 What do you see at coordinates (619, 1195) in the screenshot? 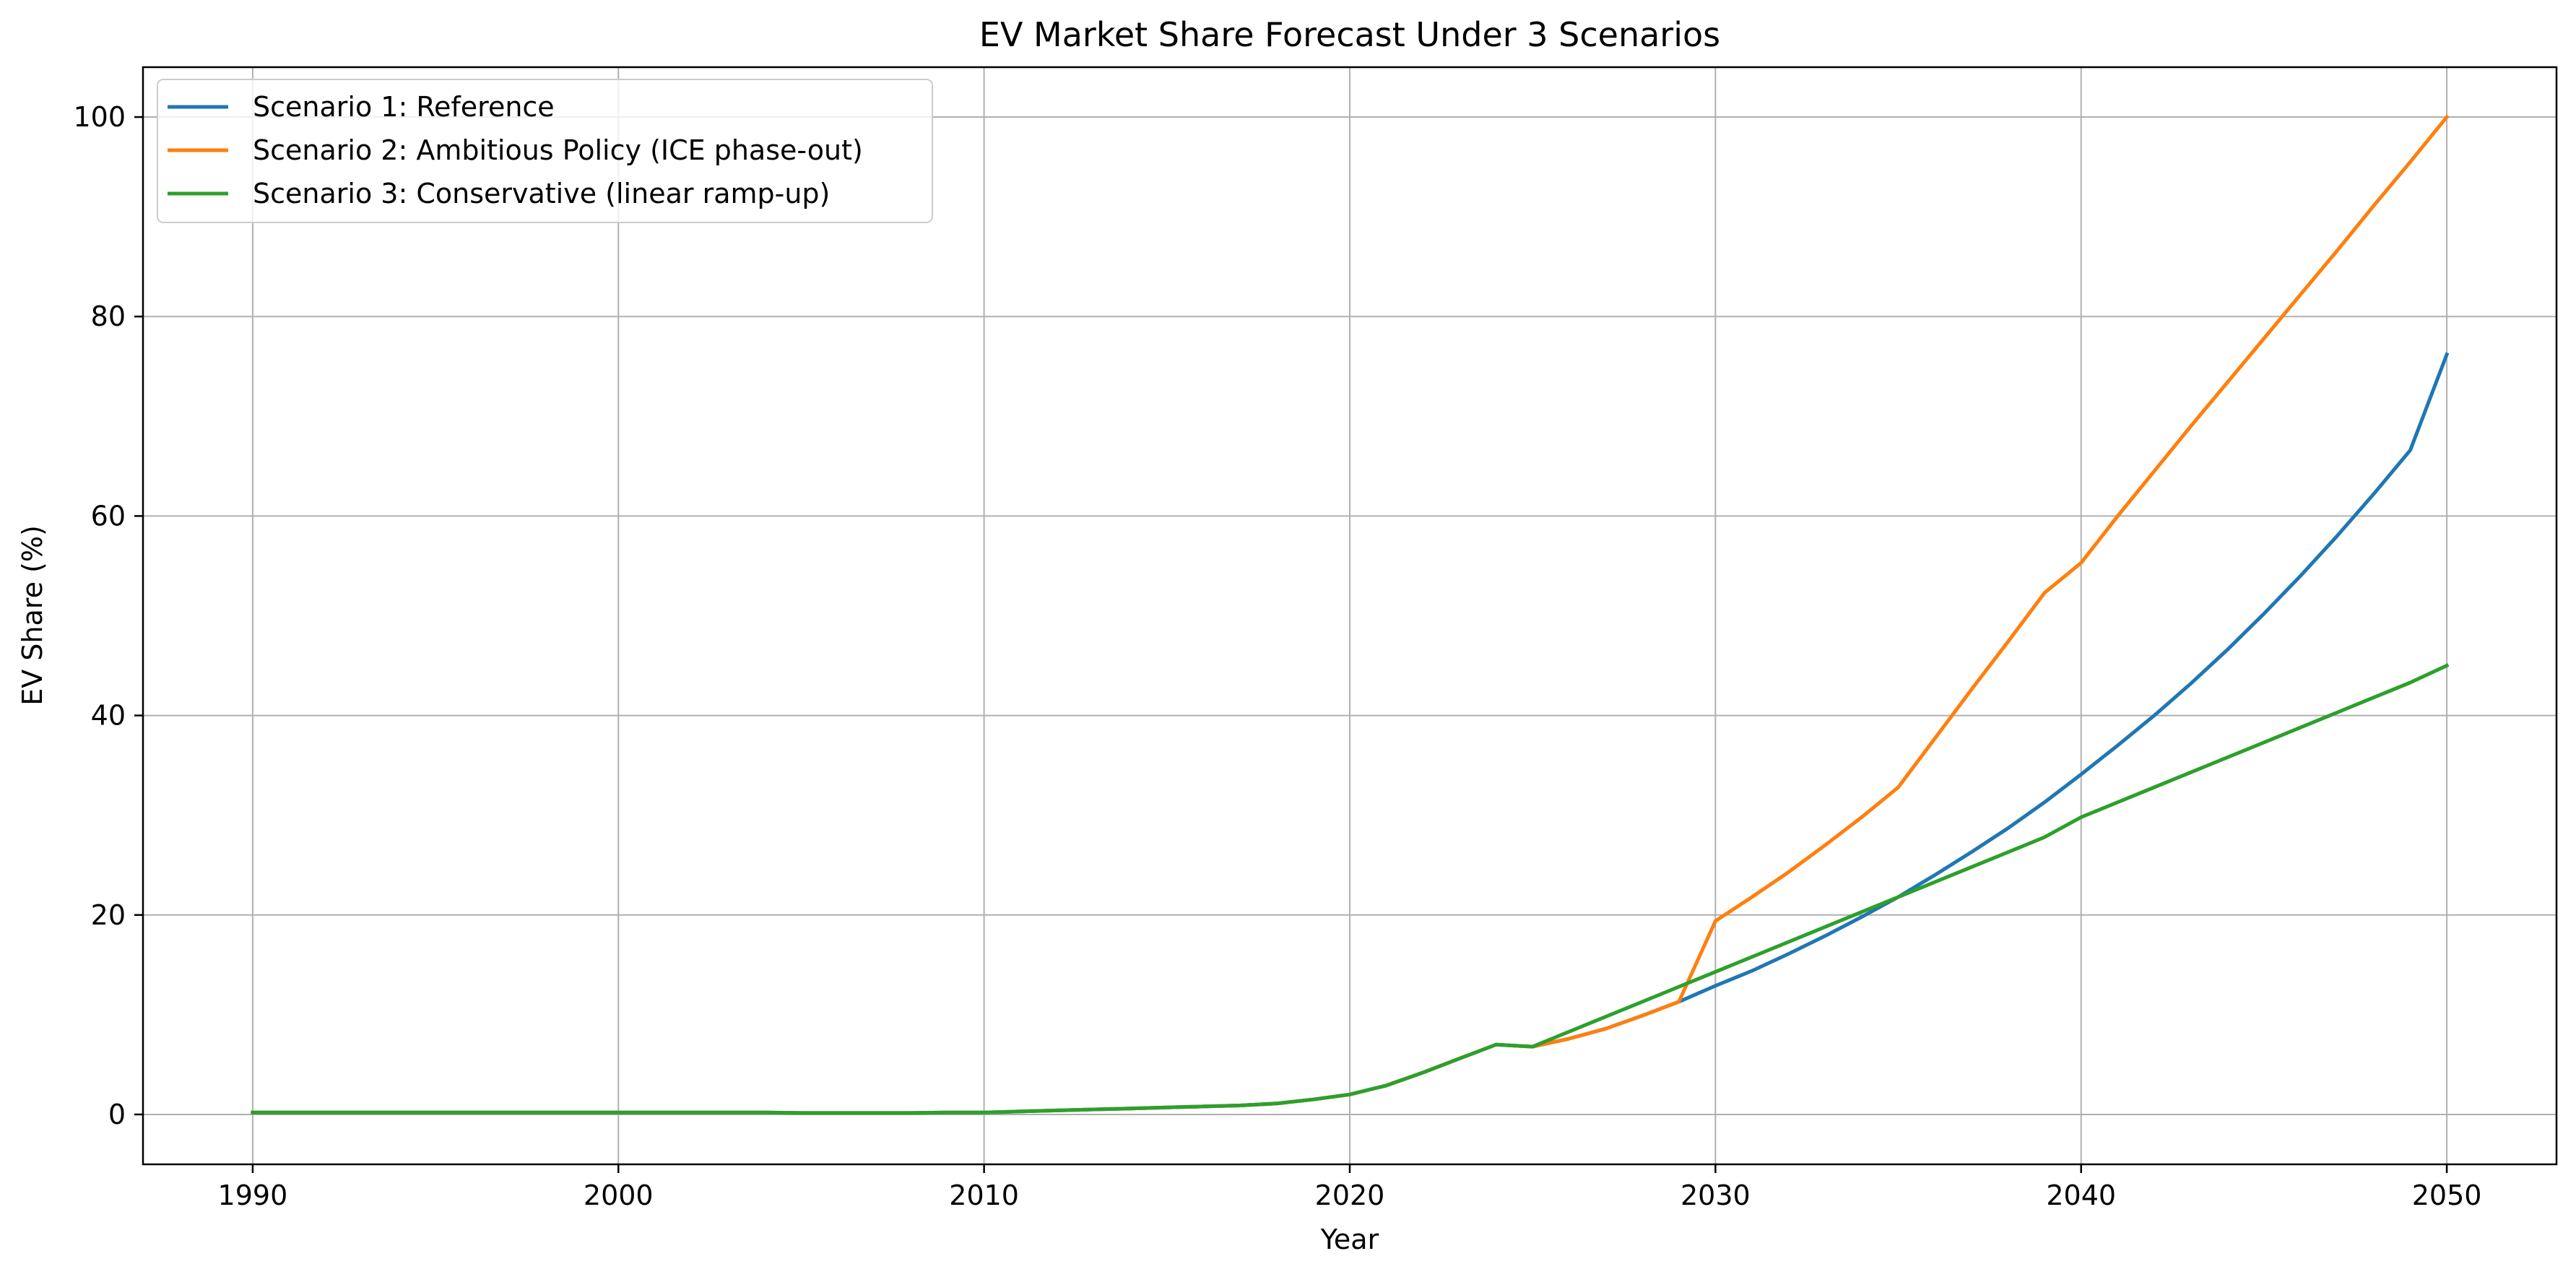
I see `x-tick-label: 2000` at bounding box center [619, 1195].